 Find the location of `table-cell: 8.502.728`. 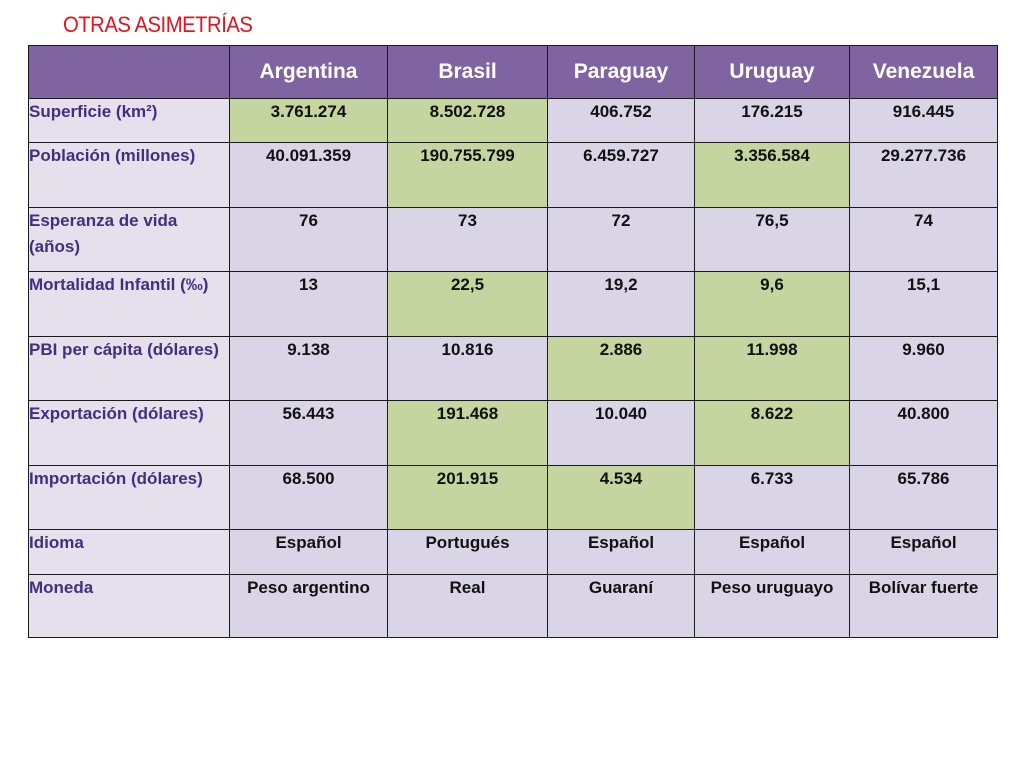

table-cell: 8.502.728 is located at coordinates (467, 120).